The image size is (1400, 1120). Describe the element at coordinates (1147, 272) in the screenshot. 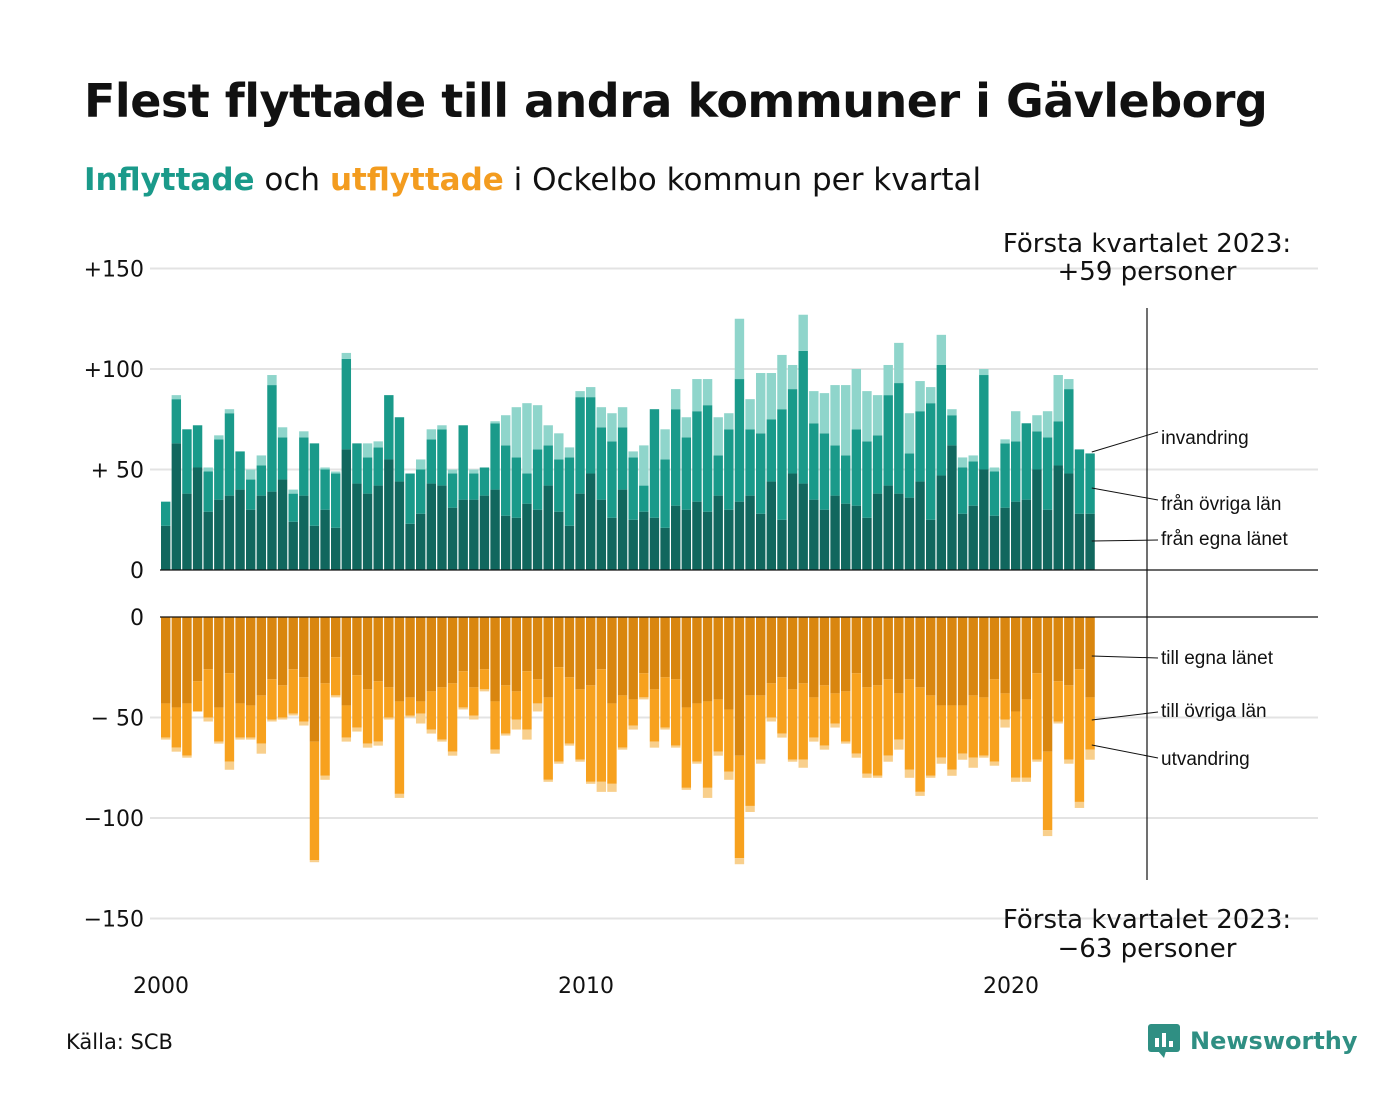

I see `top-annotation-line2: +59 personer` at that location.